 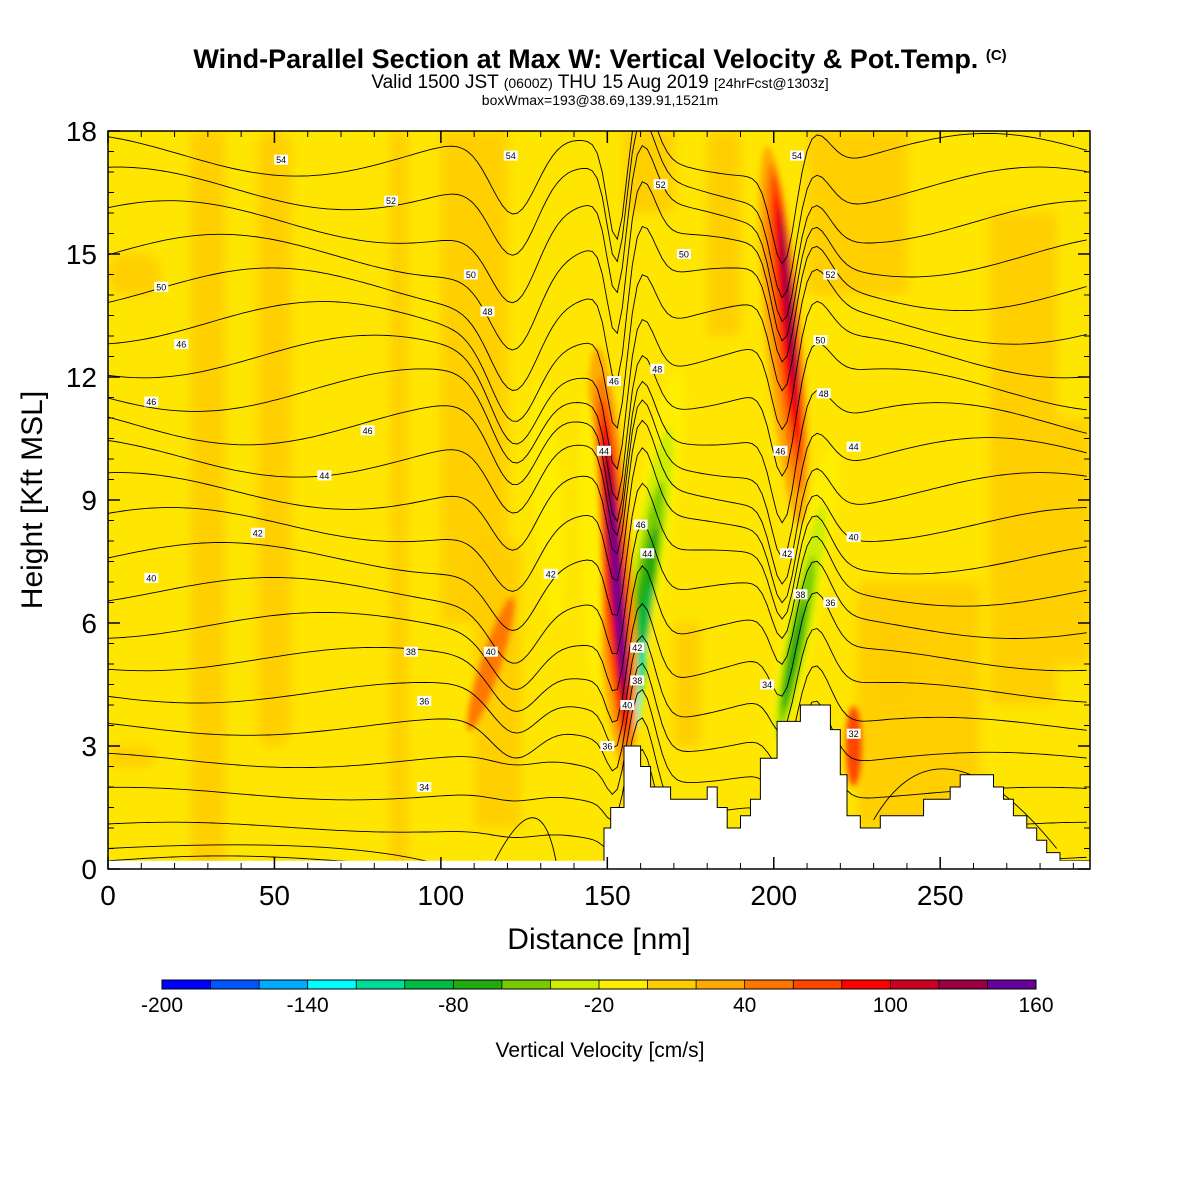 What do you see at coordinates (89, 623) in the screenshot?
I see `y-tick-label: 6` at bounding box center [89, 623].